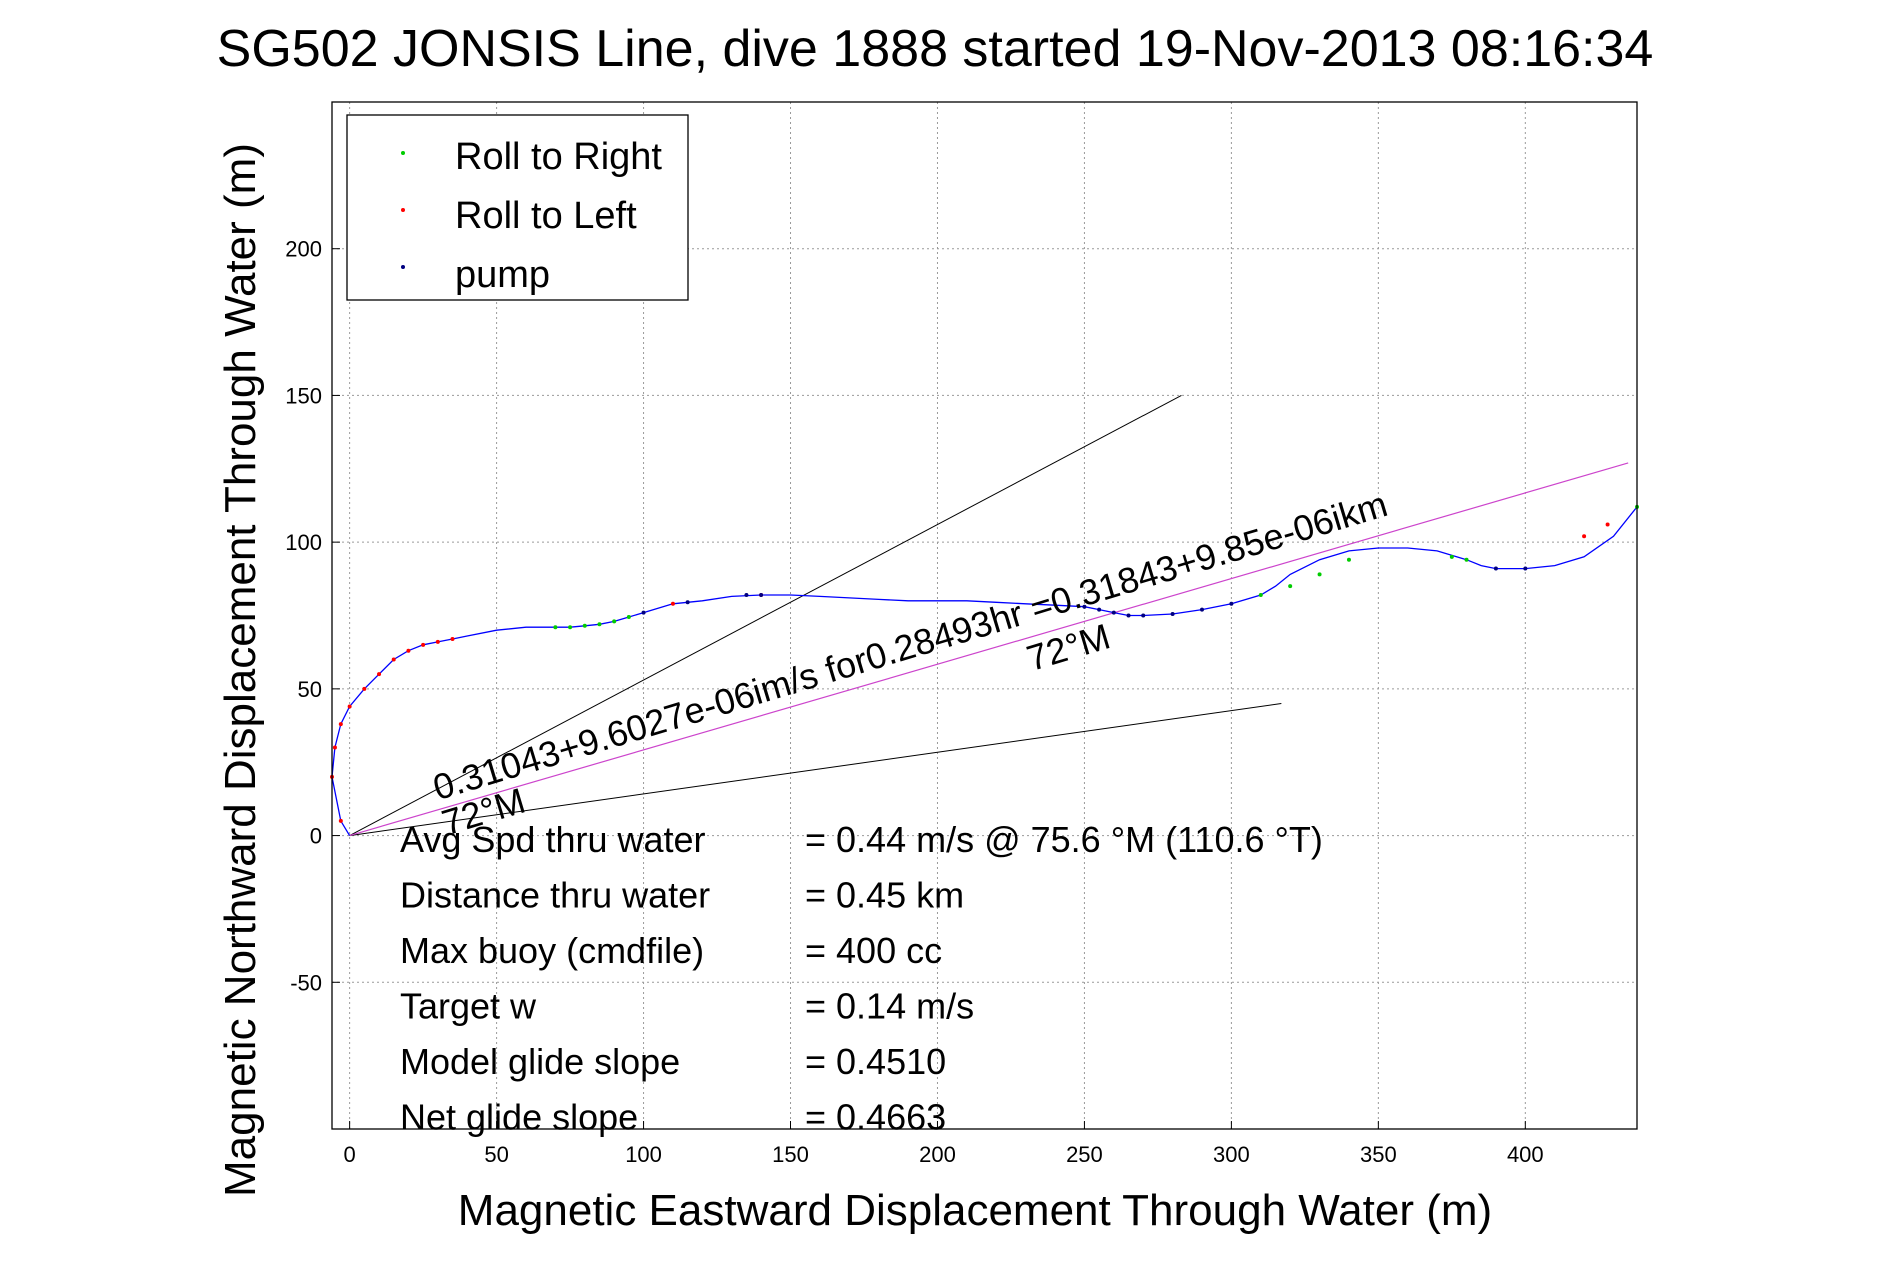 The image size is (1891, 1262). Describe the element at coordinates (1231, 1154) in the screenshot. I see `x-tick-label: 300` at that location.